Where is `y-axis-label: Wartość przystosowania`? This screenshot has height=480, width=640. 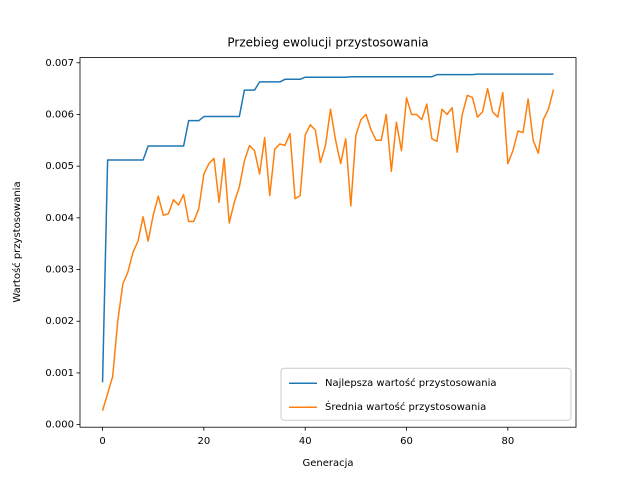
y-axis-label: Wartość przystosowania is located at coordinates (17, 241).